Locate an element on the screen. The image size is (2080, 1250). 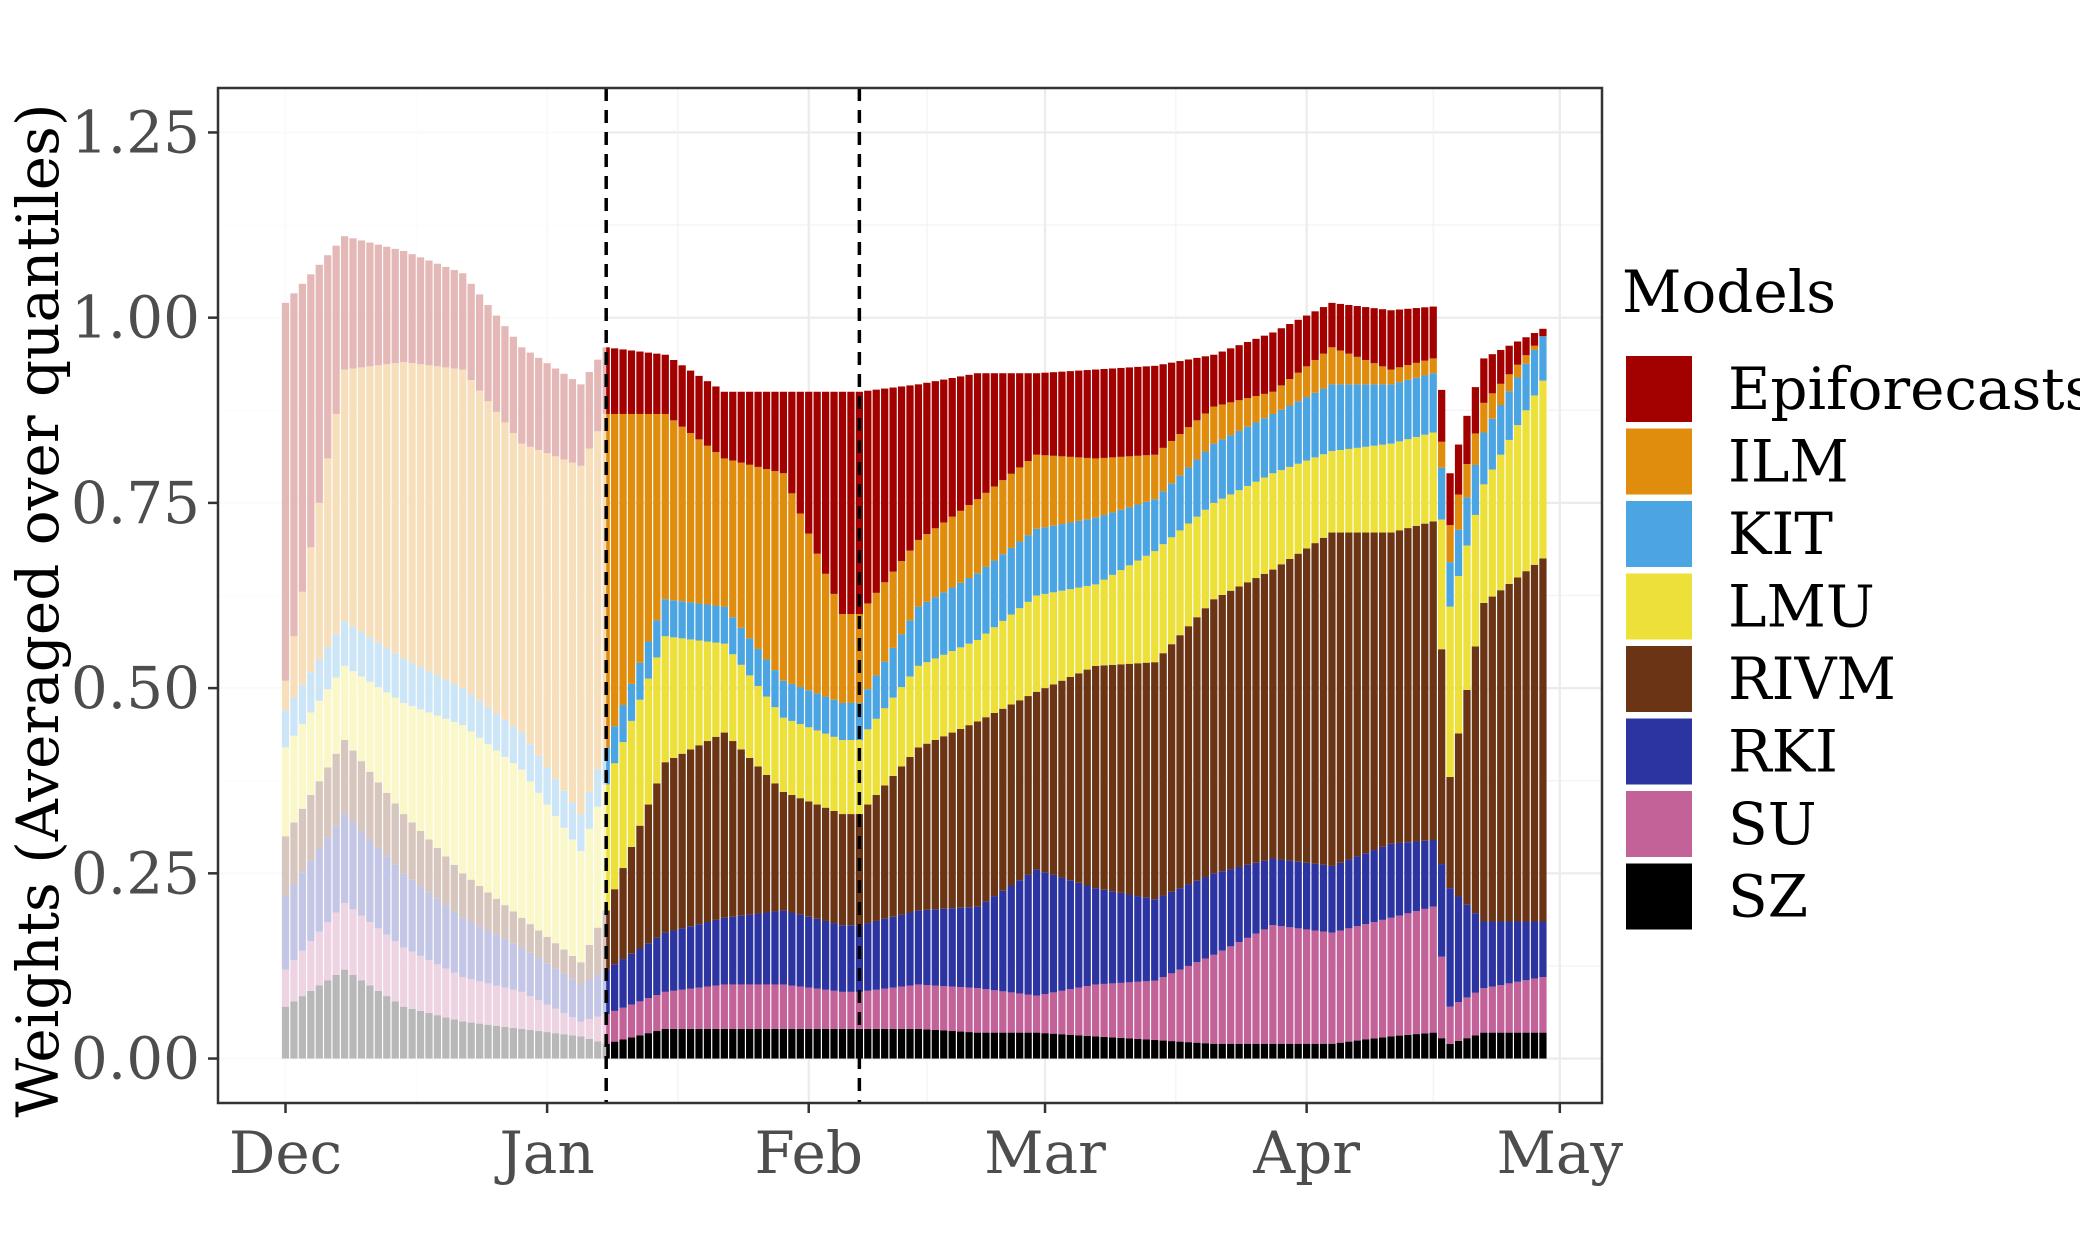
x-tick-label: Dec is located at coordinates (285, 1153).